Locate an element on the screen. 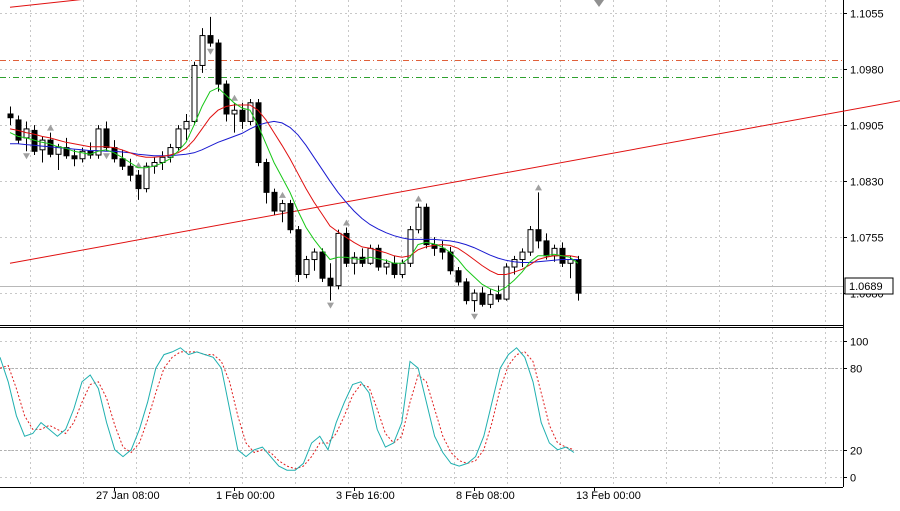  shift-marker-icon is located at coordinates (599, 3).